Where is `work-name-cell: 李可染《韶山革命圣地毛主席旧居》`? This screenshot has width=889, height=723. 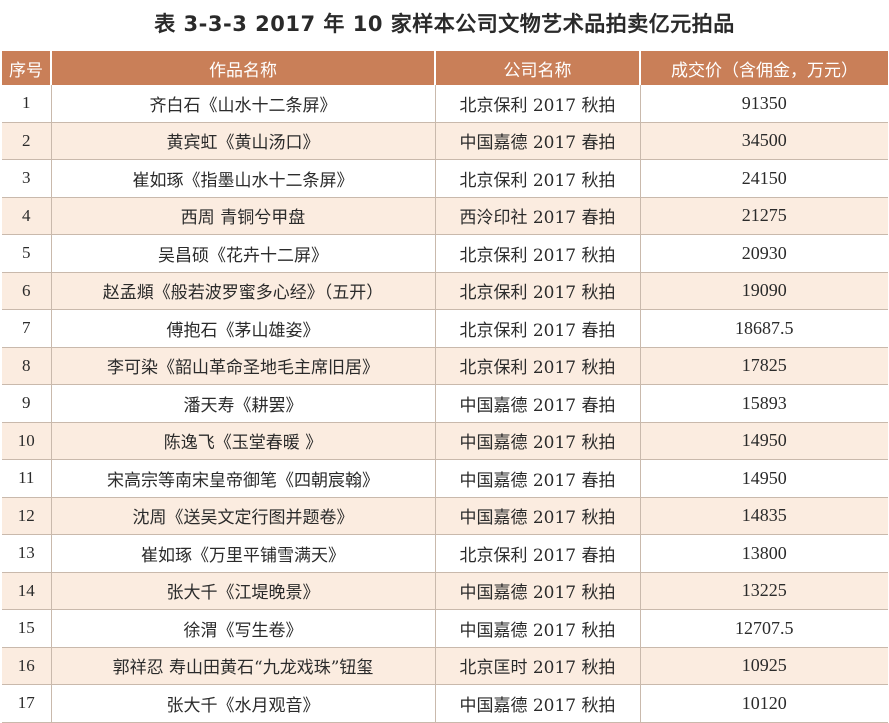
work-name-cell: 李可染《韶山革命圣地毛主席旧居》 is located at coordinates (243, 366).